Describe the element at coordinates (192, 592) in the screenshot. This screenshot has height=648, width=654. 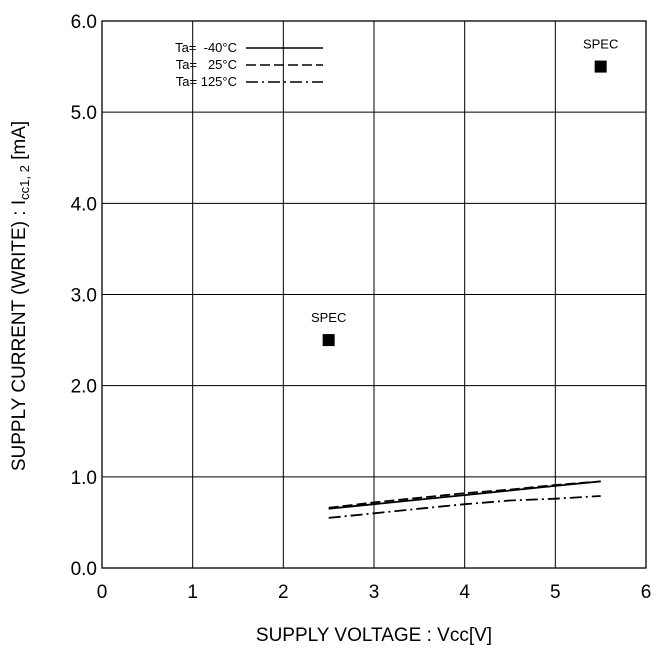
I see `x-tick-label: 1` at that location.